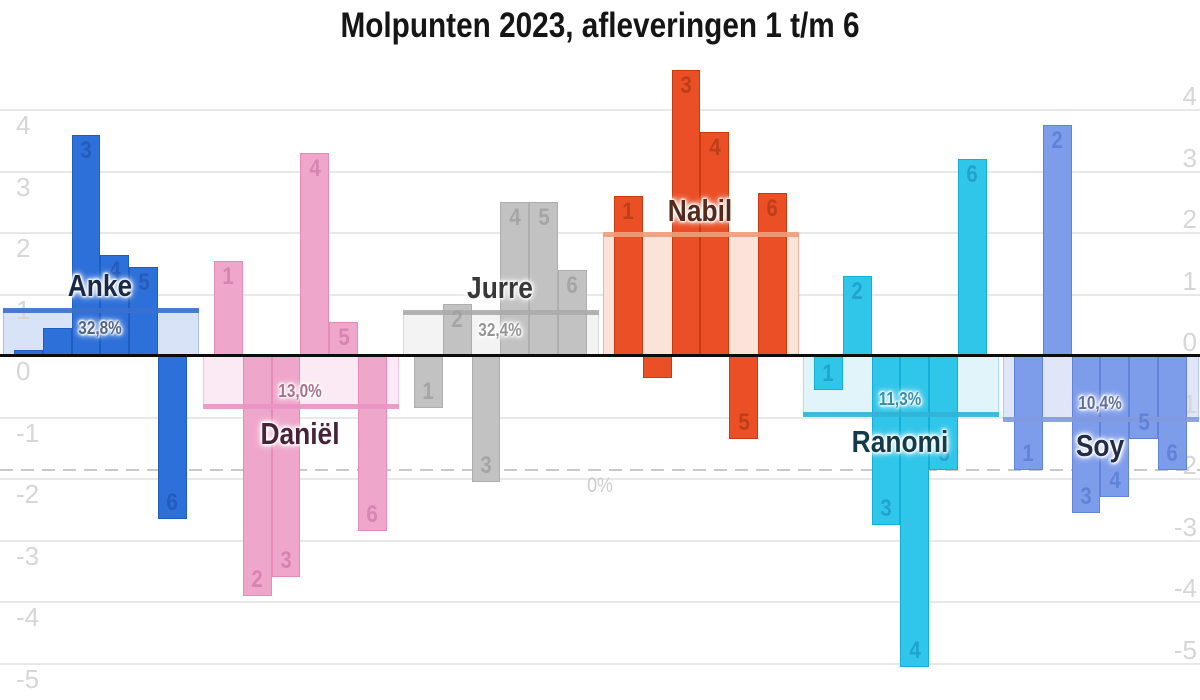 The width and height of the screenshot is (1200, 700). I want to click on bar-label-ranomi-ep6: 6, so click(972, 175).